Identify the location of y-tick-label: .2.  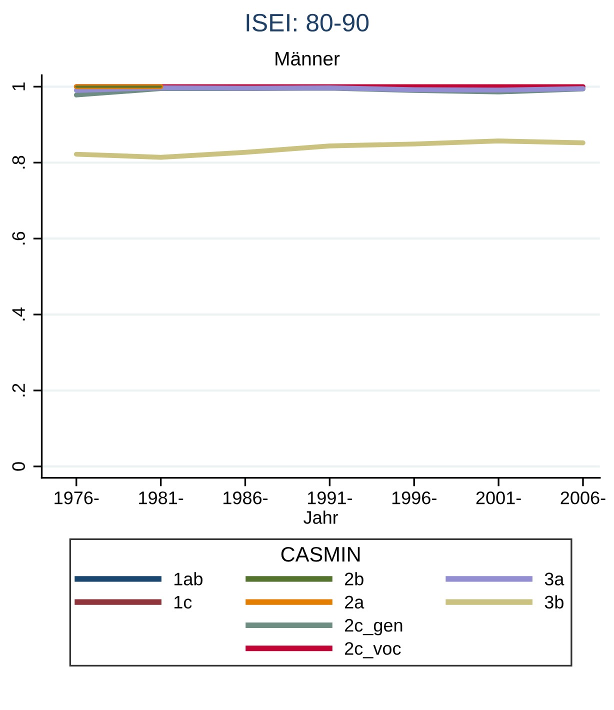
(18, 390).